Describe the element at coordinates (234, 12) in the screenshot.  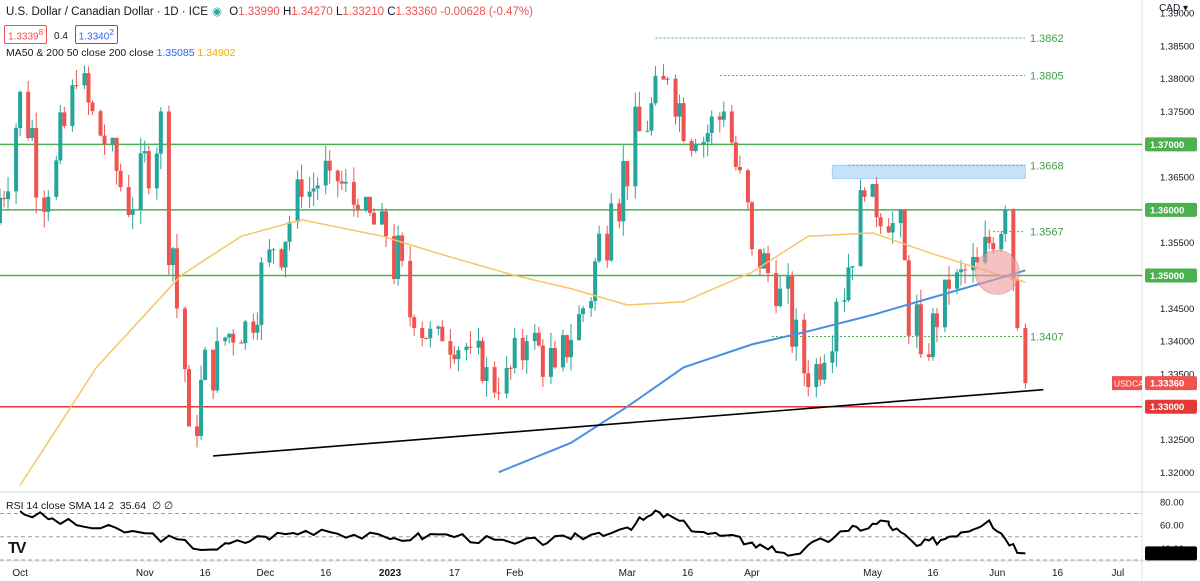
I see `ohlc-label: O` at that location.